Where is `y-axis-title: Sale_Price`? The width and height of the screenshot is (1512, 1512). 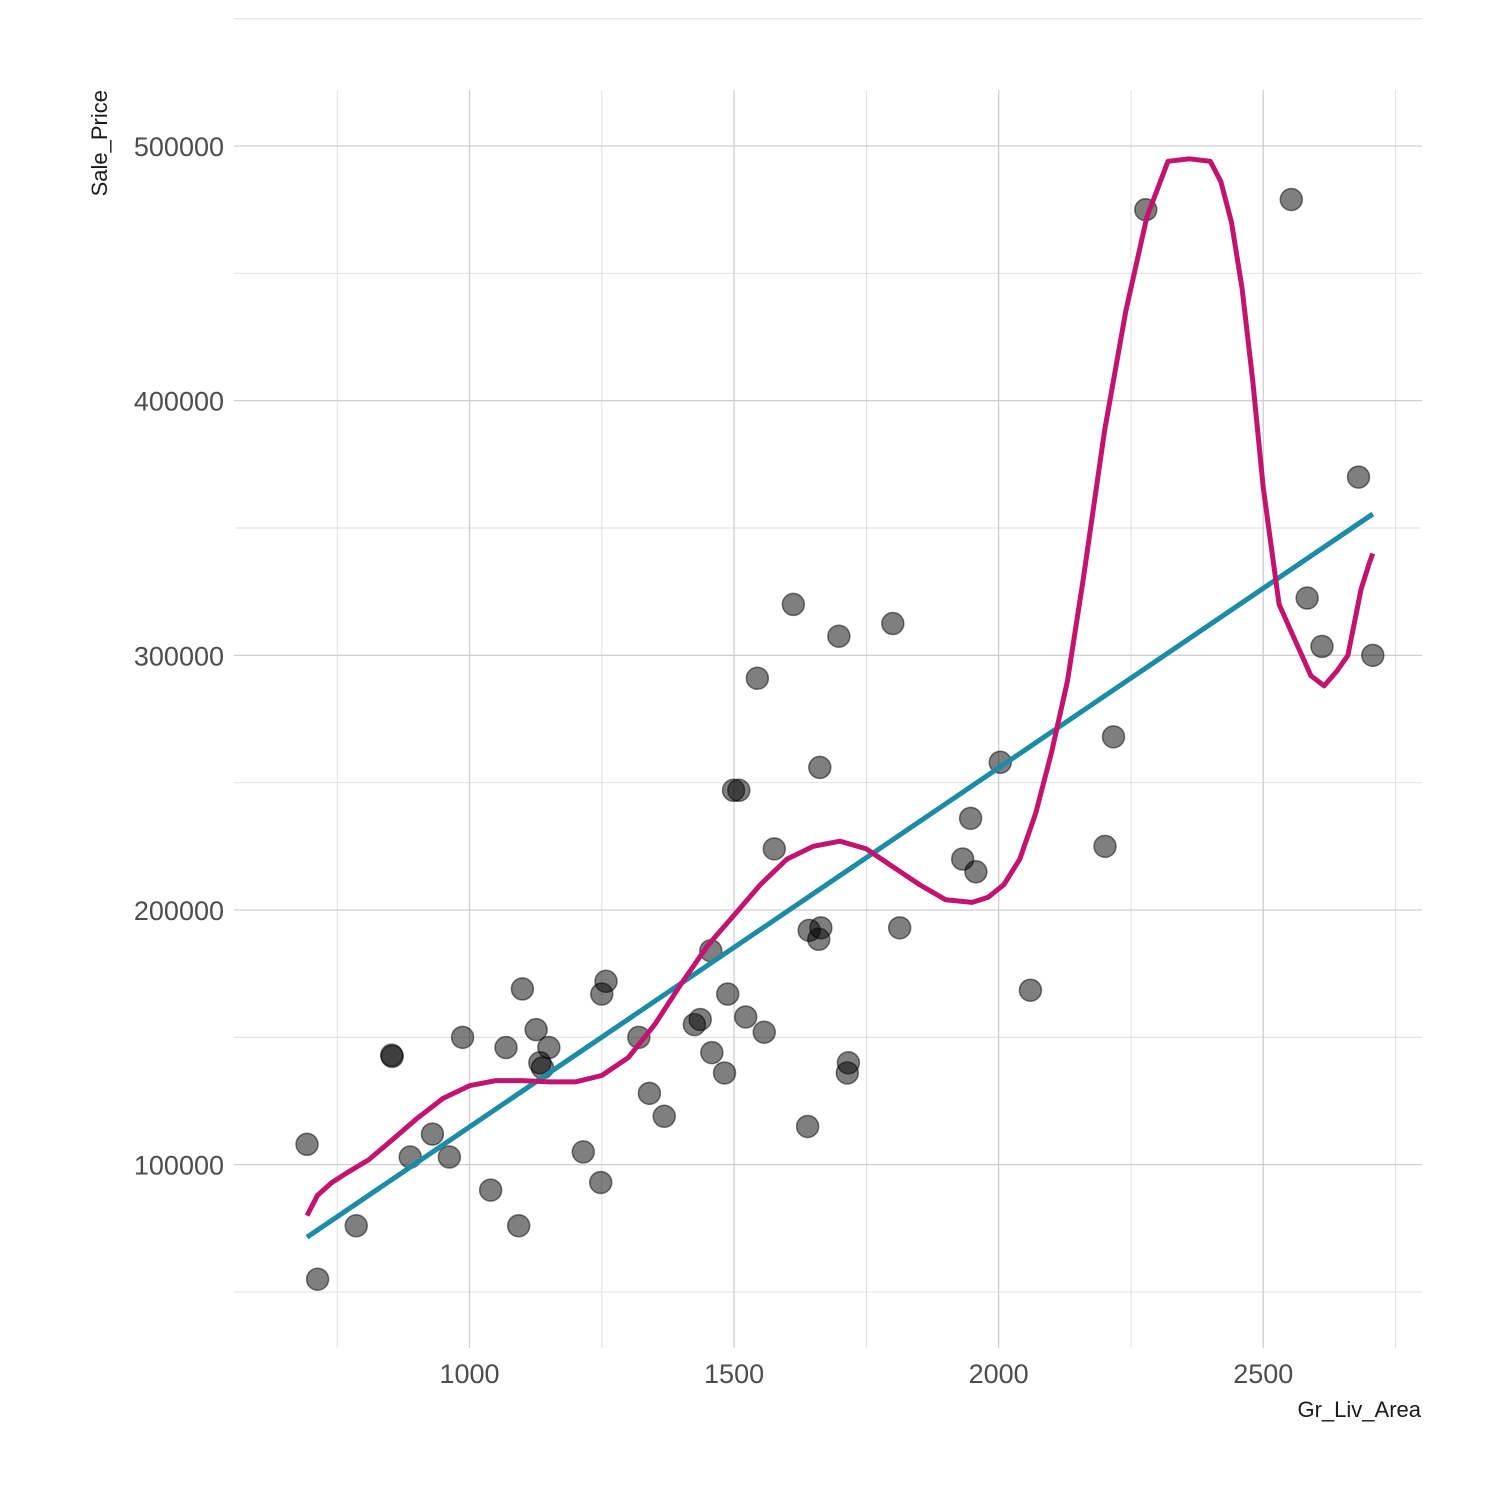
y-axis-title: Sale_Price is located at coordinates (99, 143).